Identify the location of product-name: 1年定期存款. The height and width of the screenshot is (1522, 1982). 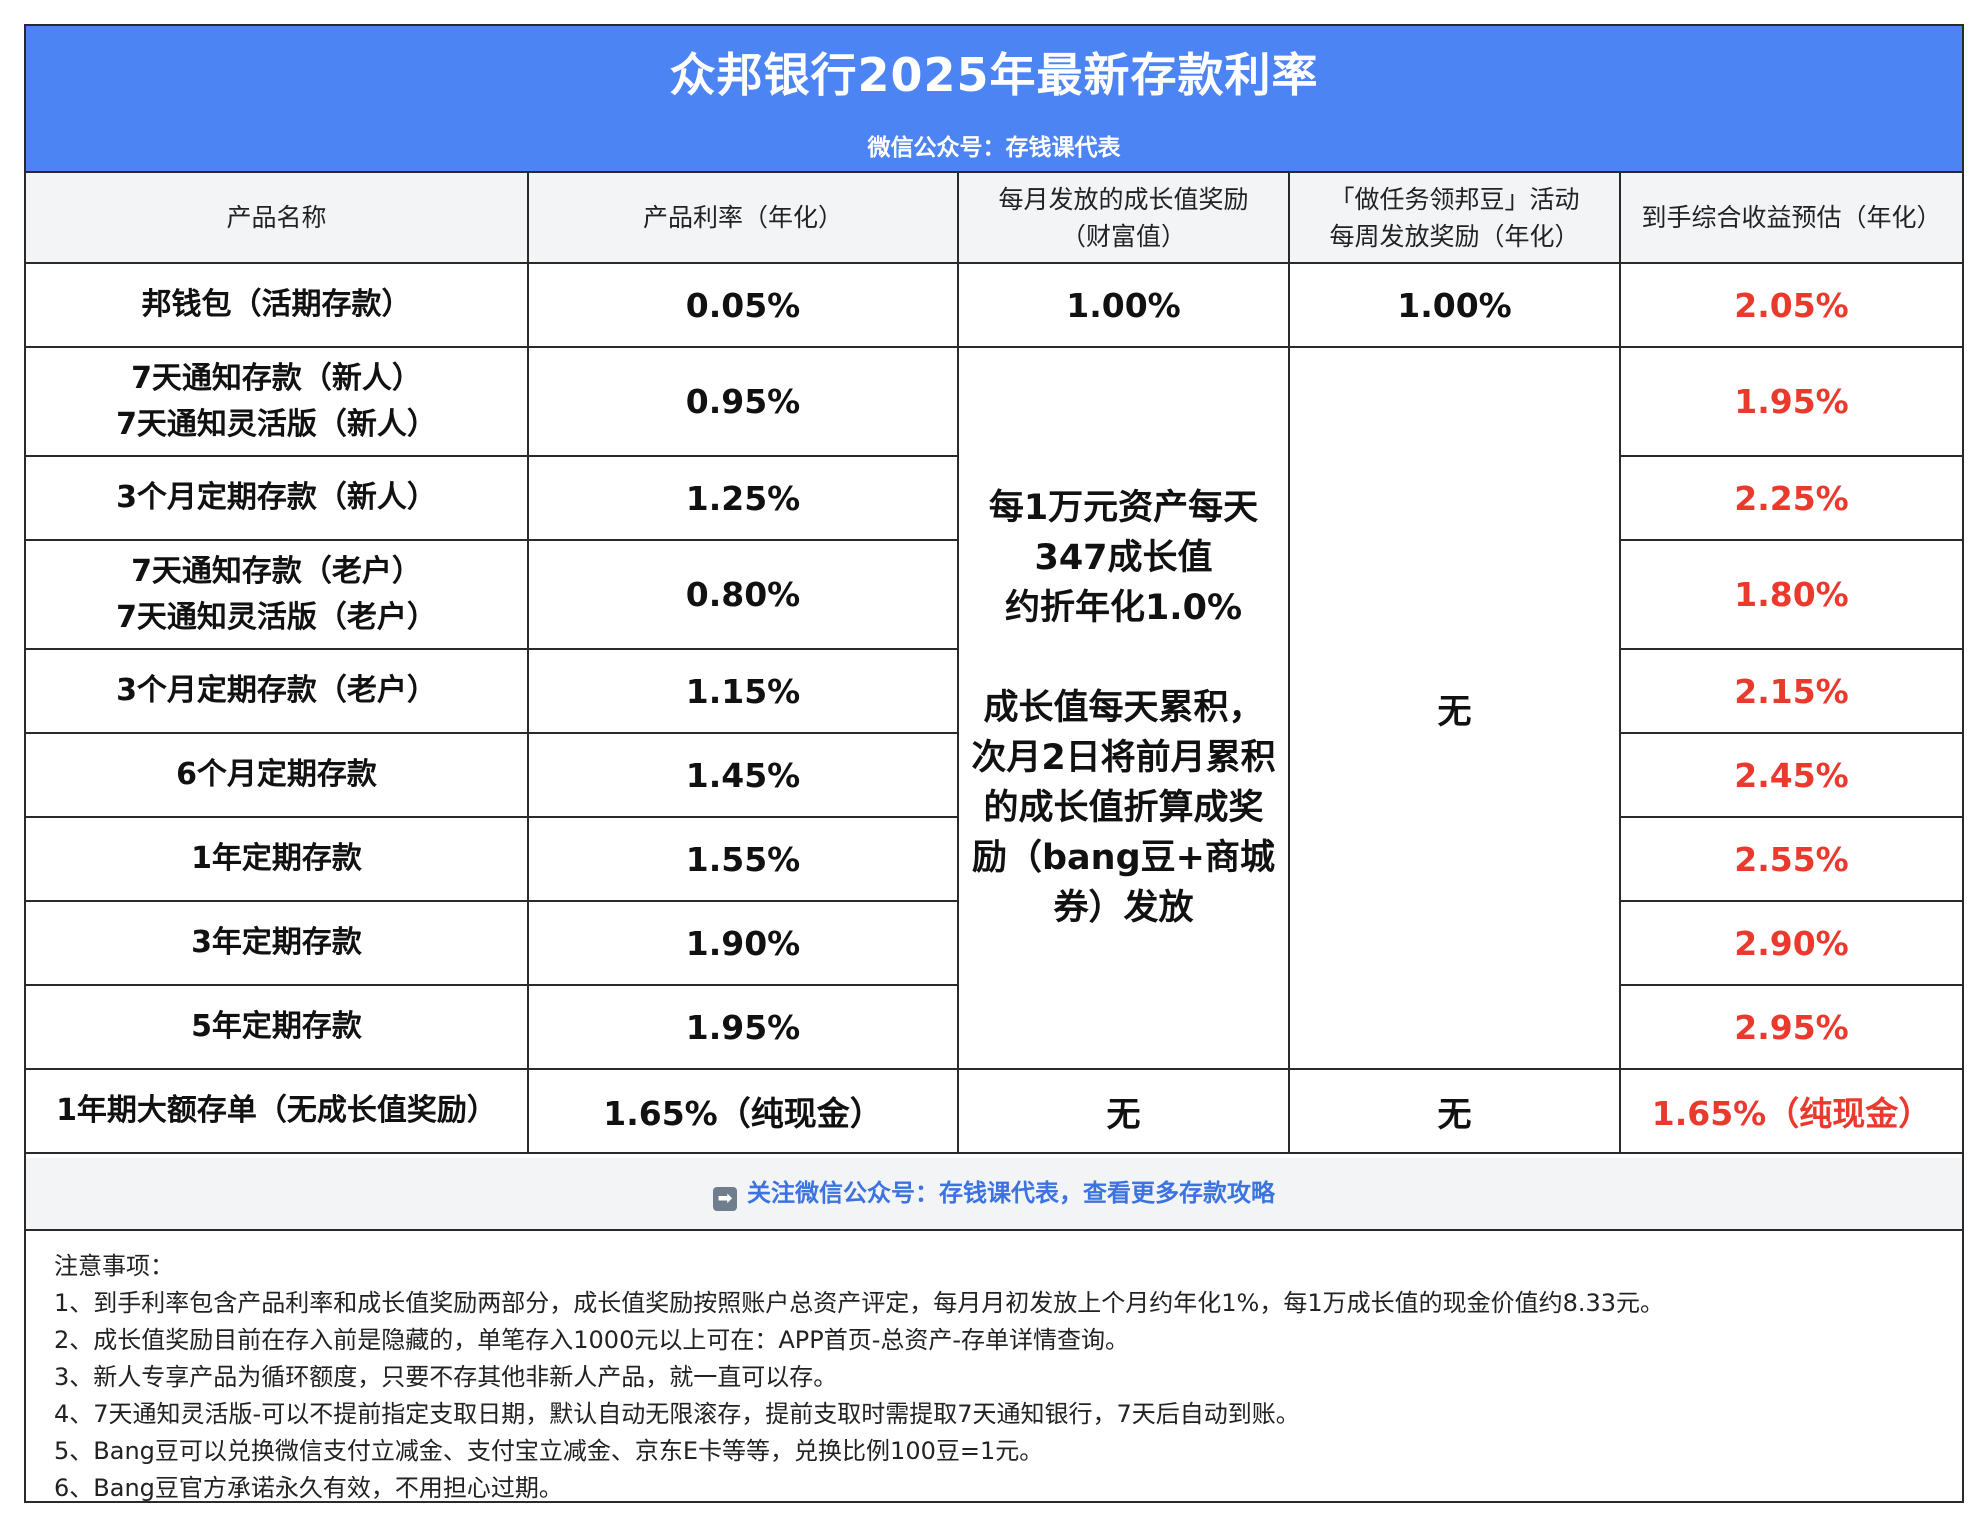
(277, 859).